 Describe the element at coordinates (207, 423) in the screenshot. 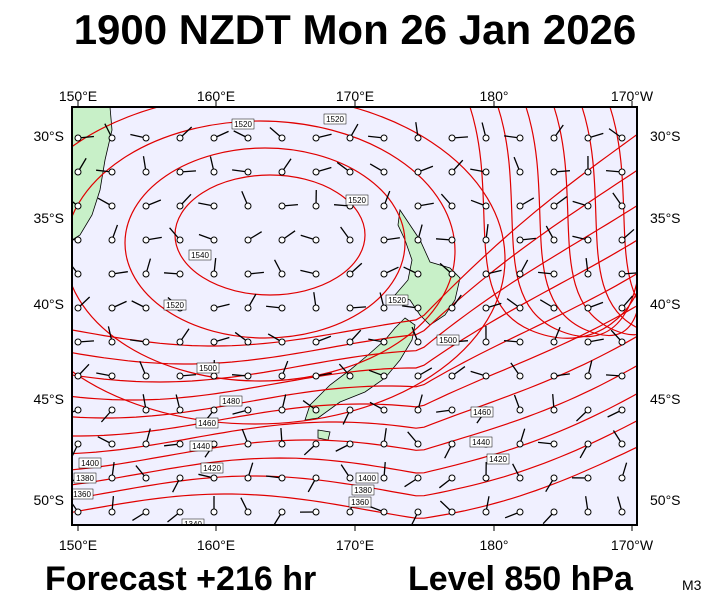

I see `contour-label: 1460` at that location.